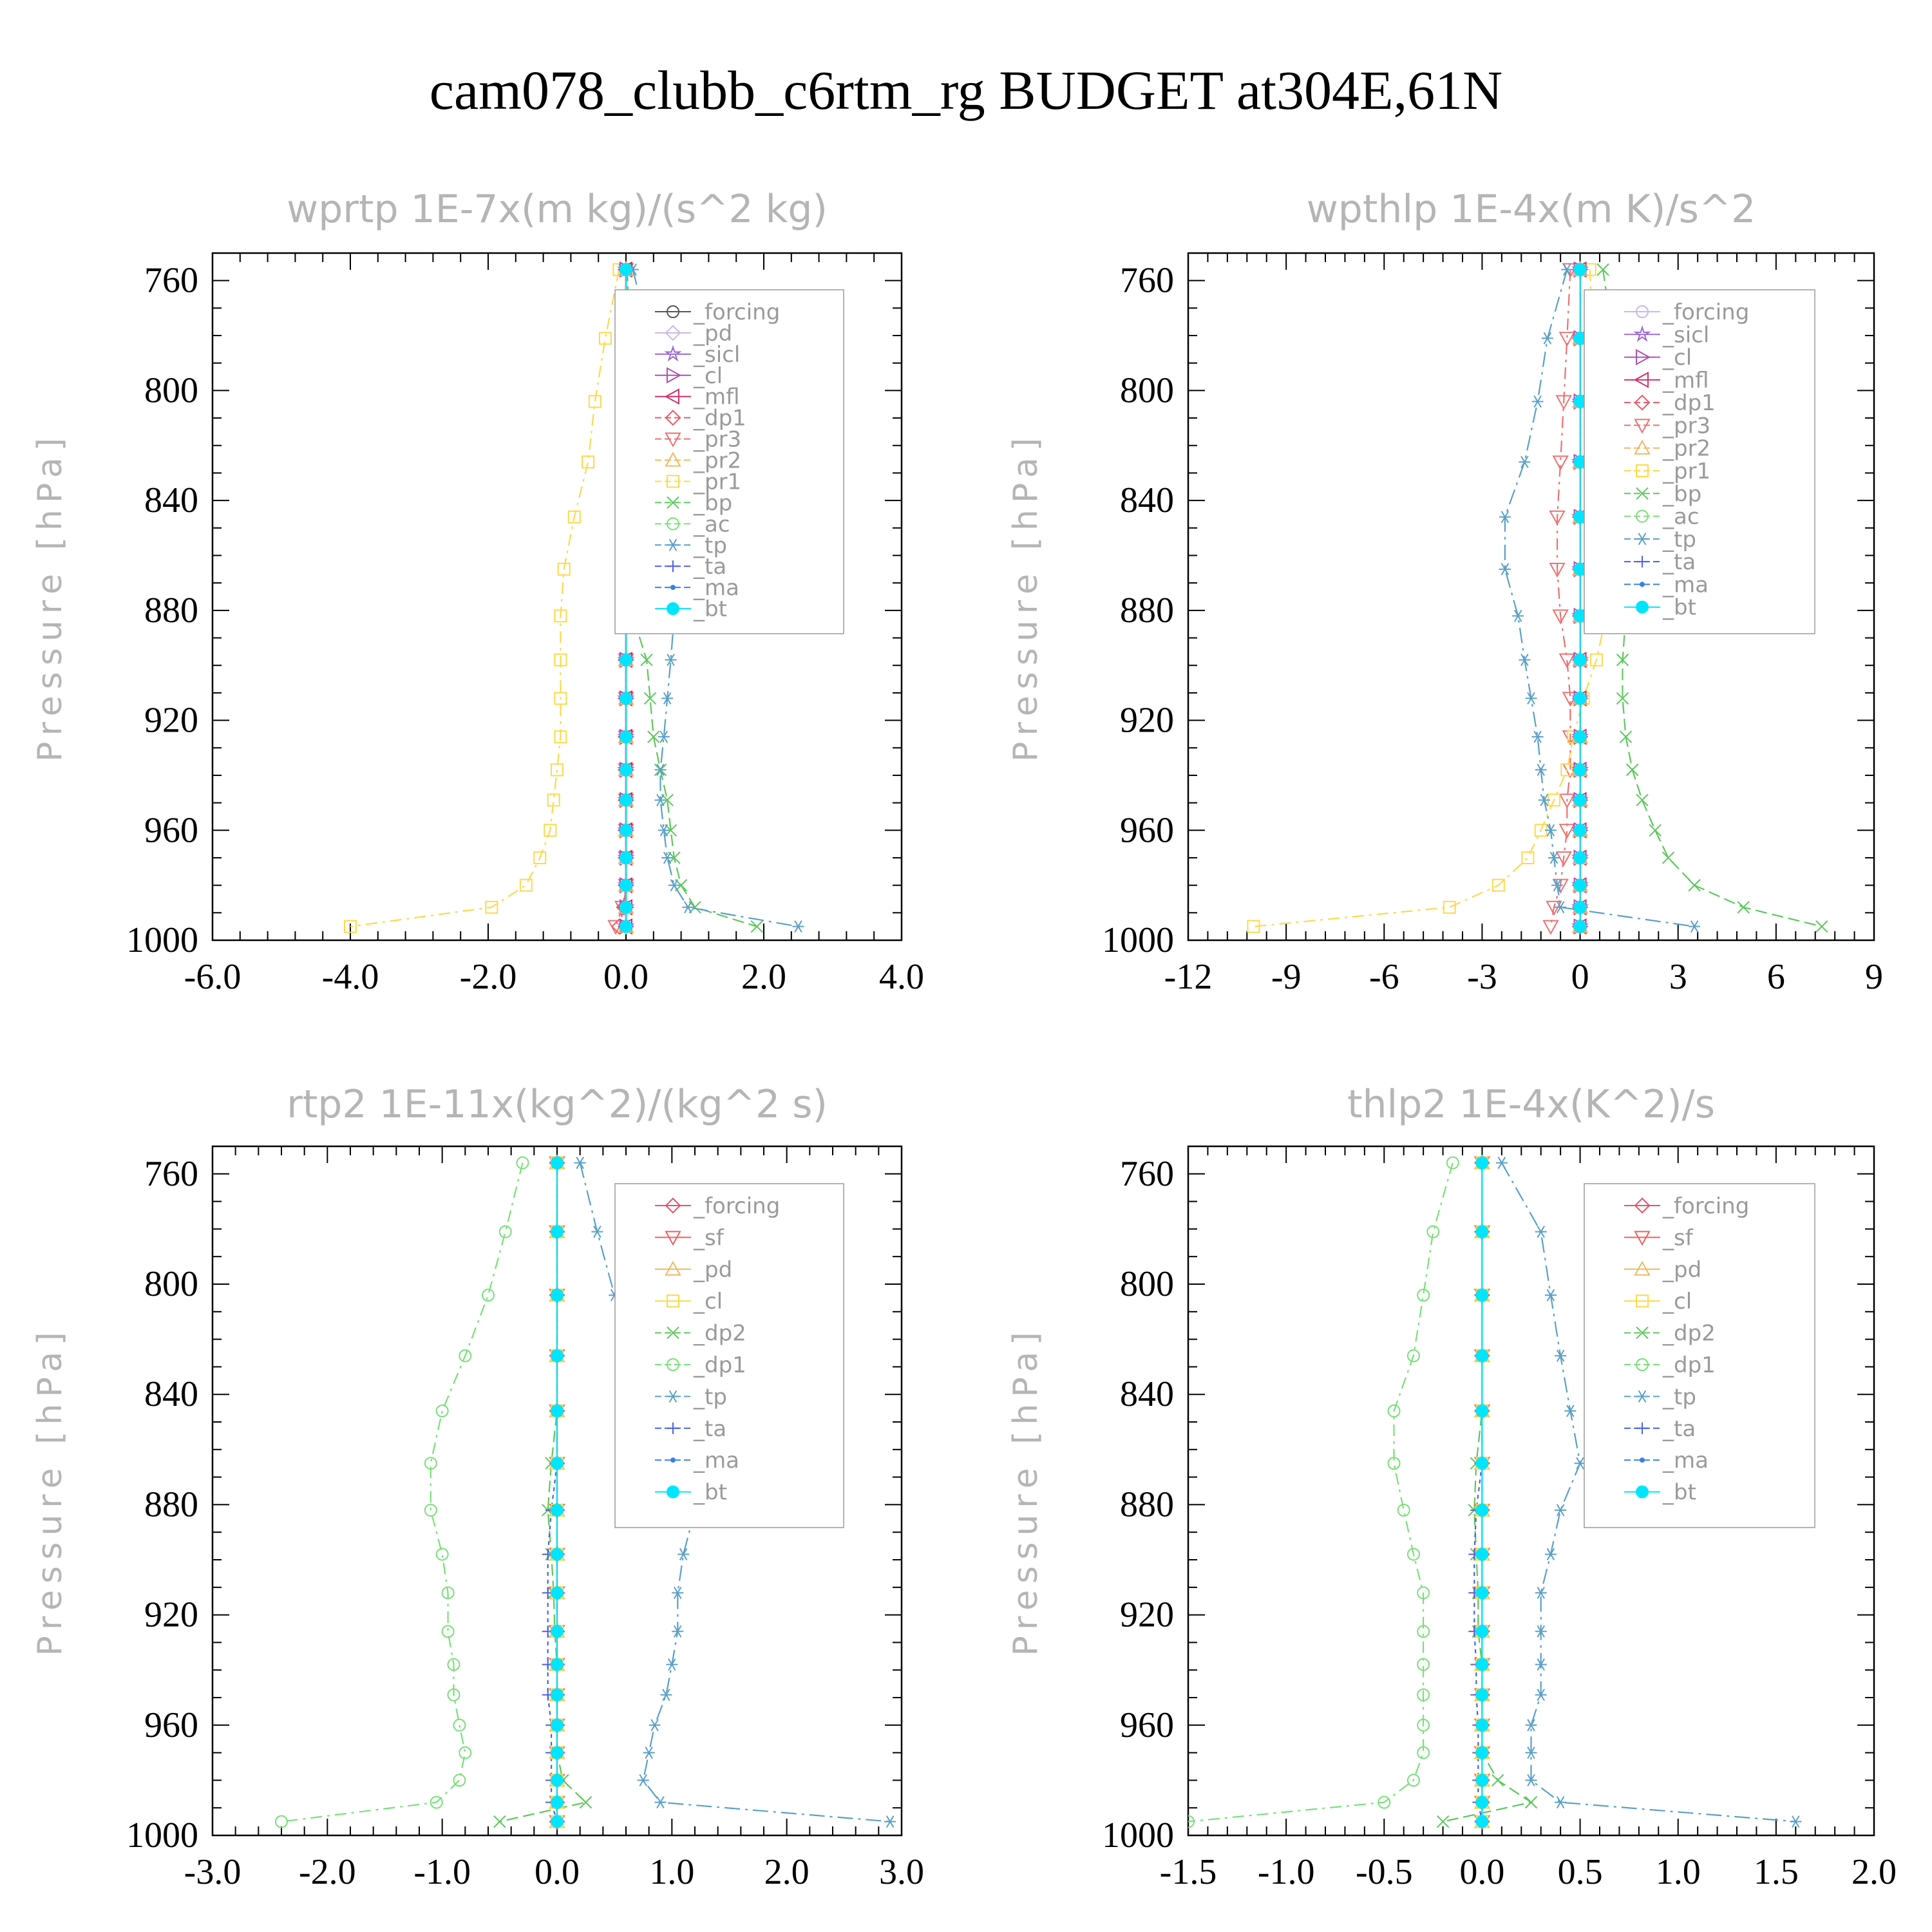 This screenshot has width=1932, height=1932. Describe the element at coordinates (171, 721) in the screenshot. I see `y-tick-label: 920` at that location.